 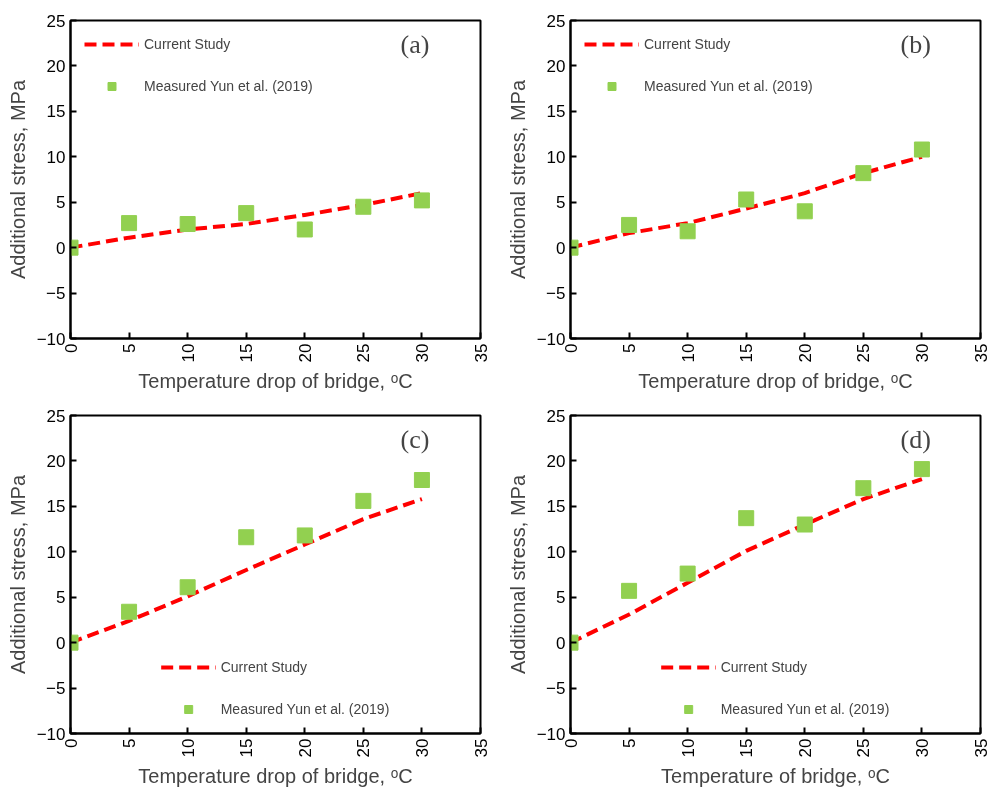 What do you see at coordinates (915, 44) in the screenshot?
I see `annotation: (b)` at bounding box center [915, 44].